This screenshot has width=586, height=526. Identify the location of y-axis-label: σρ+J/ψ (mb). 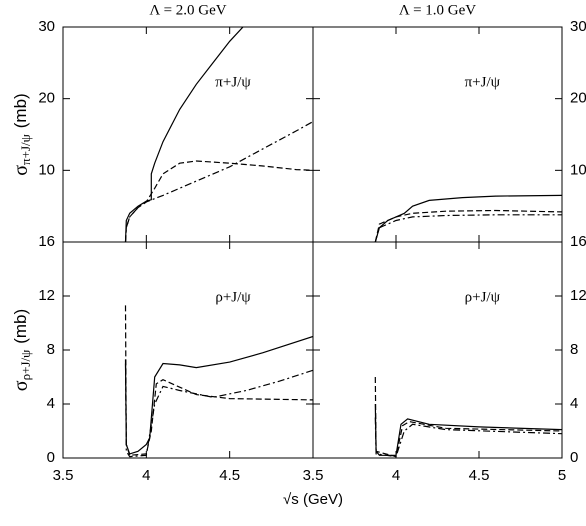
(21, 350).